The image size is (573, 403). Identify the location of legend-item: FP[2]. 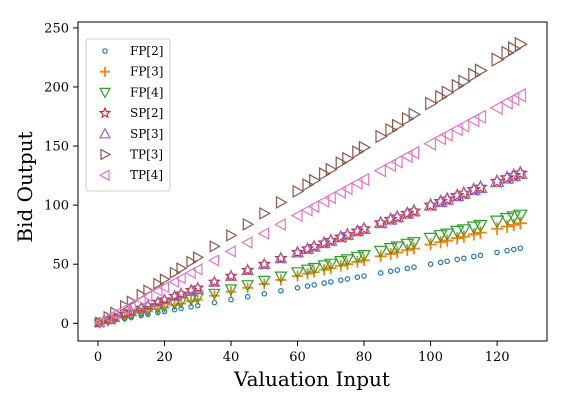
(132, 51).